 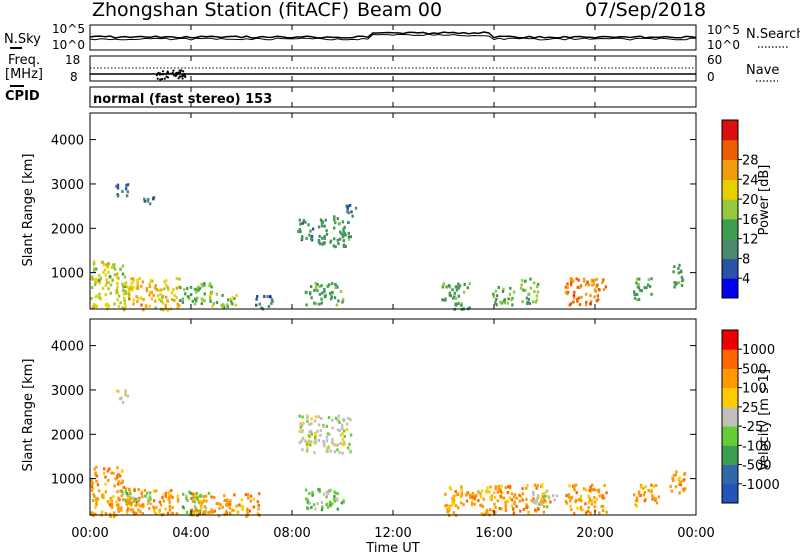 I want to click on colorbar-swatch, so click(x=730, y=209).